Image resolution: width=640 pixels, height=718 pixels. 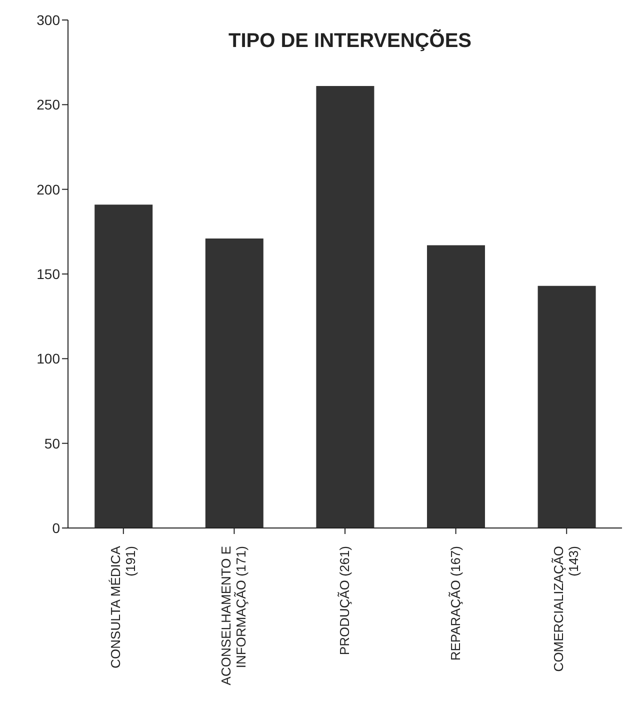 I want to click on y-tick-label: 200, so click(x=48, y=189).